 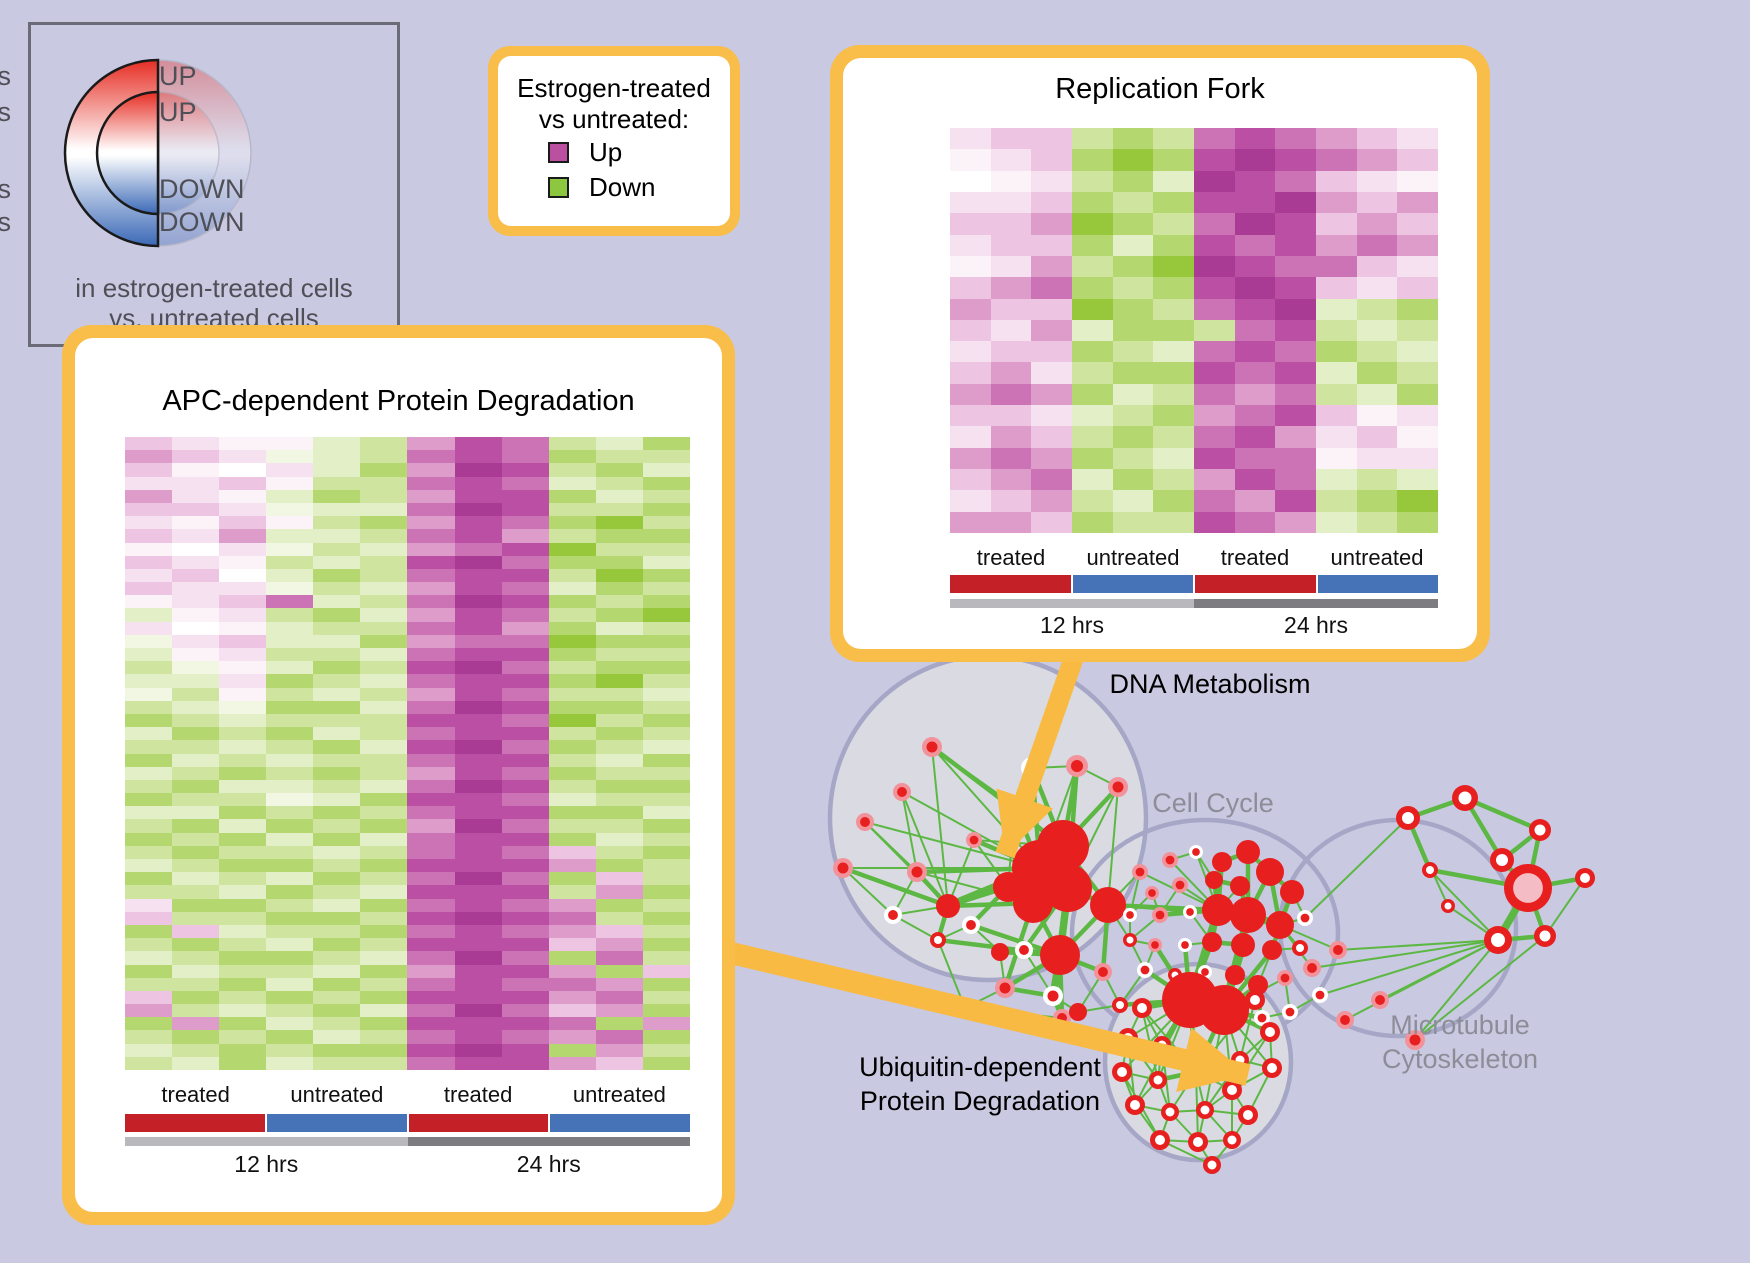 I want to click on up24-word: UP, so click(x=178, y=76).